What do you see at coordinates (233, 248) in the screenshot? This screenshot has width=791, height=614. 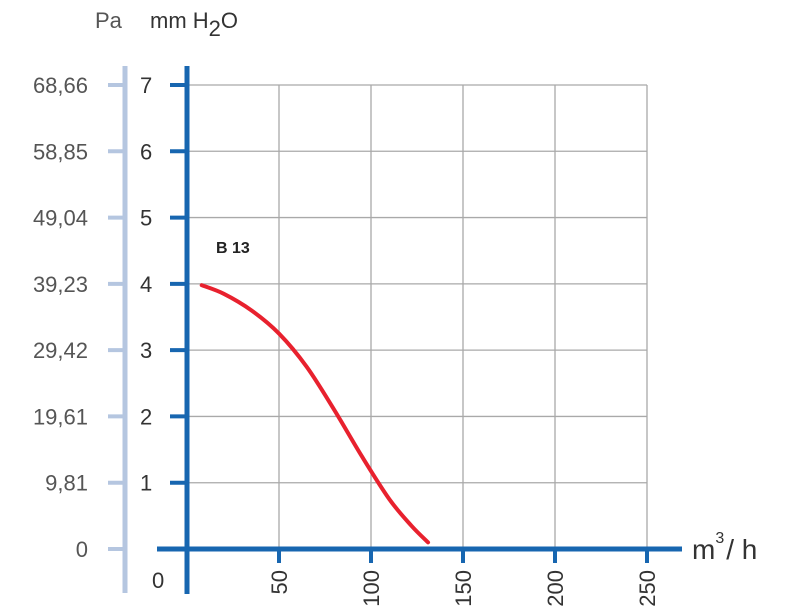 I see `series-label-b13: B 13` at bounding box center [233, 248].